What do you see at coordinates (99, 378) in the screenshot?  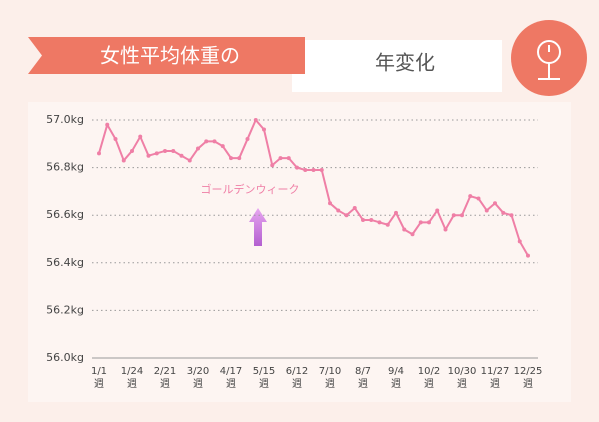 I see `x-tick-label: 1/1 週` at bounding box center [99, 378].